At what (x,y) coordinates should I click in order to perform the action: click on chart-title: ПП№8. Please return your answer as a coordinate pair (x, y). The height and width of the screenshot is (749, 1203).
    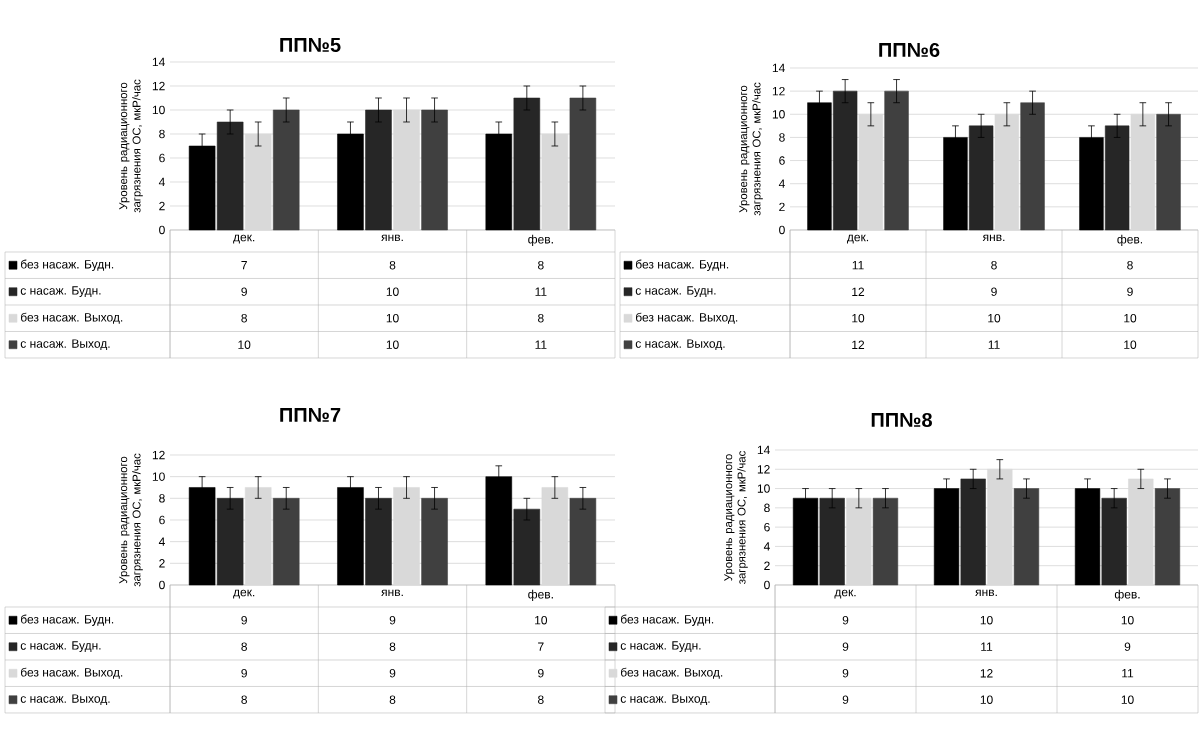
    Looking at the image, I should click on (901, 420).